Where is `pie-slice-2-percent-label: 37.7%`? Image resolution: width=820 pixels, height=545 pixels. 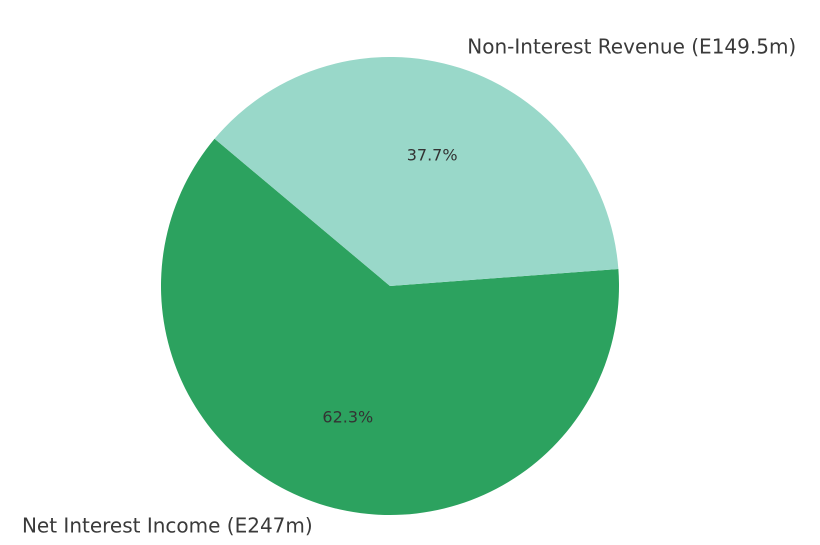
pie-slice-2-percent-label: 37.7% is located at coordinates (432, 155).